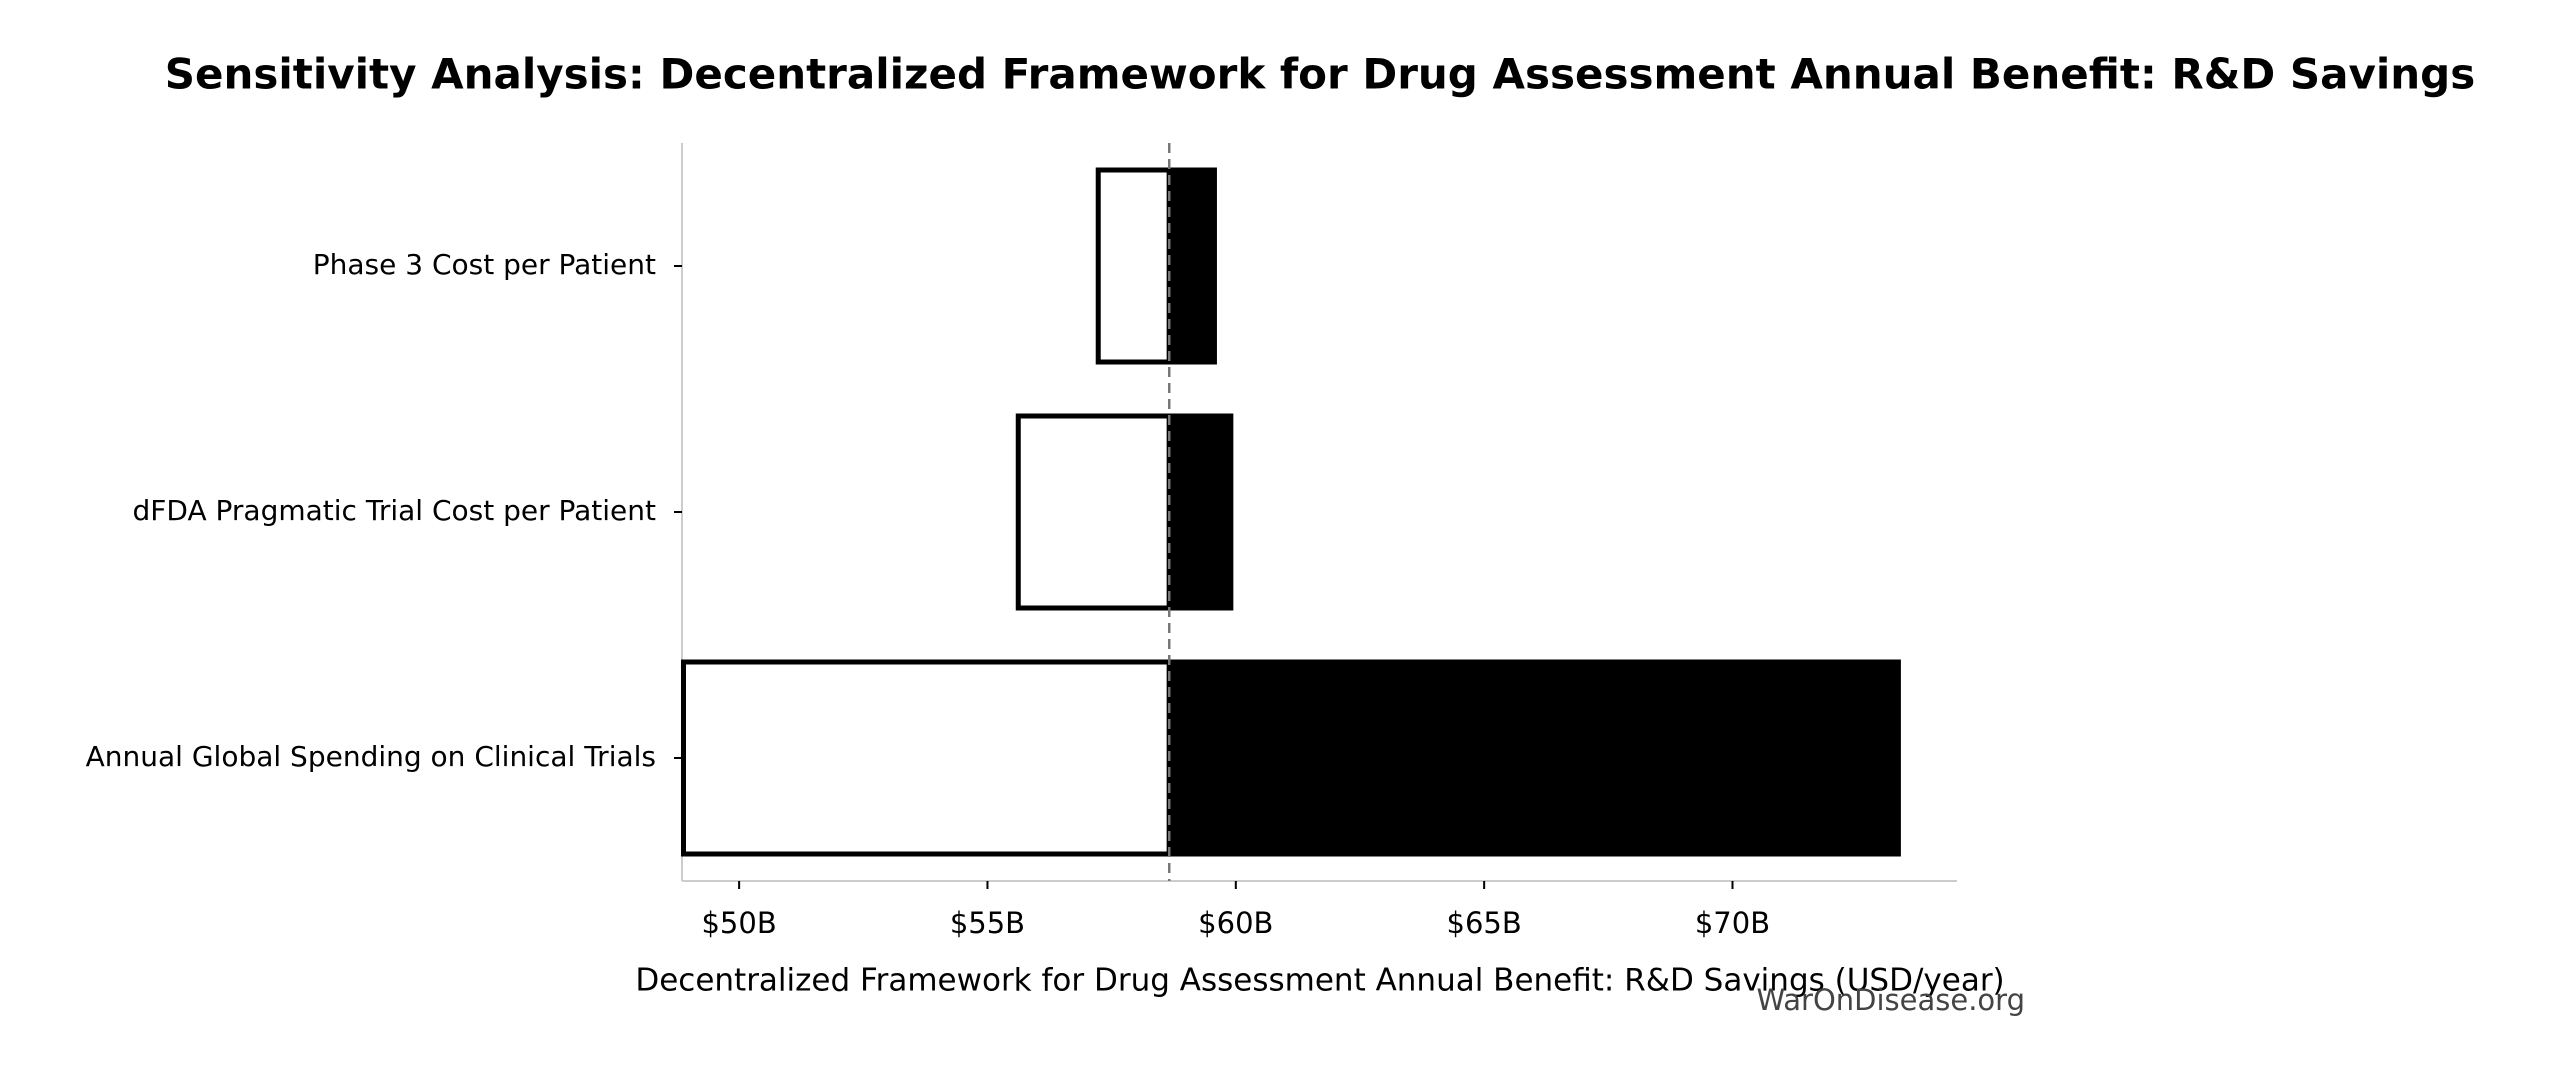 The height and width of the screenshot is (1075, 2553). What do you see at coordinates (738, 923) in the screenshot?
I see `x-tick-label: $50B` at bounding box center [738, 923].